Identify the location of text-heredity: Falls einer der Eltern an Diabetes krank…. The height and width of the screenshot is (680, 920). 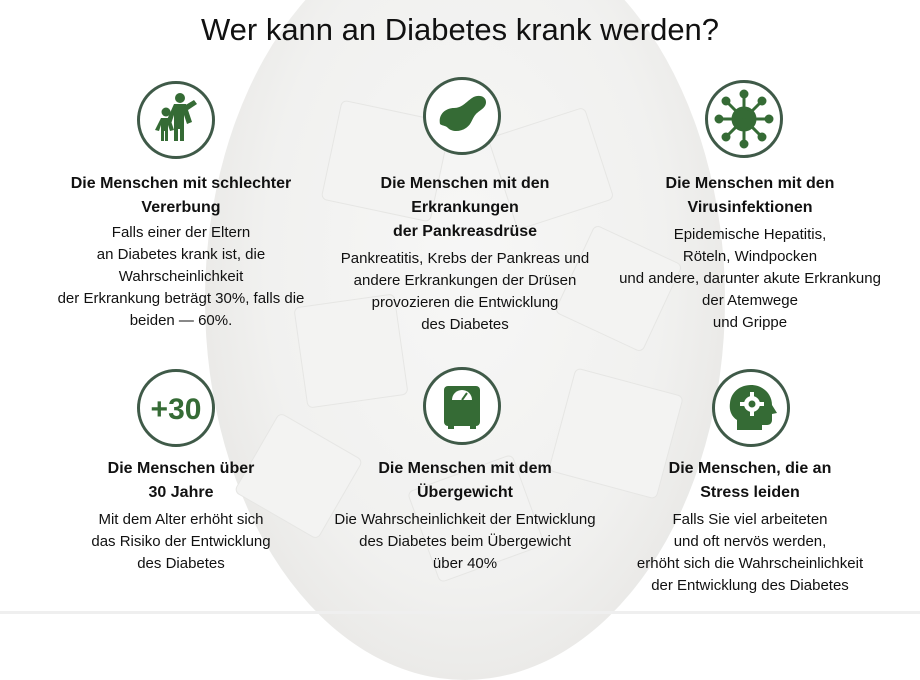
(181, 276).